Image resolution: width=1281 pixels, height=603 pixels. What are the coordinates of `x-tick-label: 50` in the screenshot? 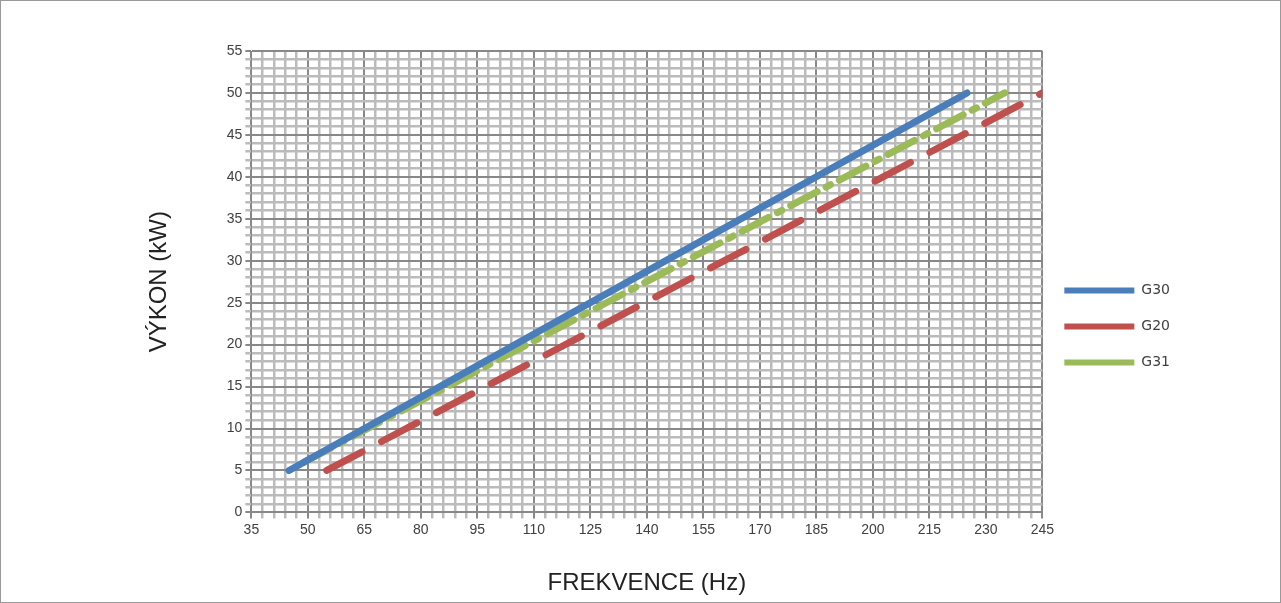 It's located at (308, 528).